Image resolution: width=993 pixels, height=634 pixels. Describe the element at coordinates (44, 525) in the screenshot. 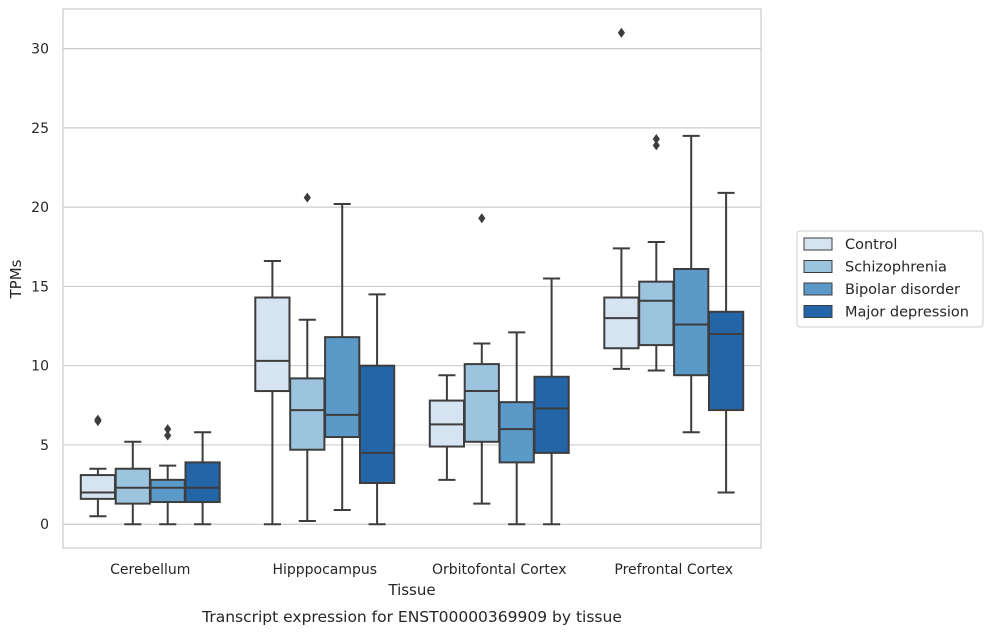

I see `y-tick-label: 0` at that location.